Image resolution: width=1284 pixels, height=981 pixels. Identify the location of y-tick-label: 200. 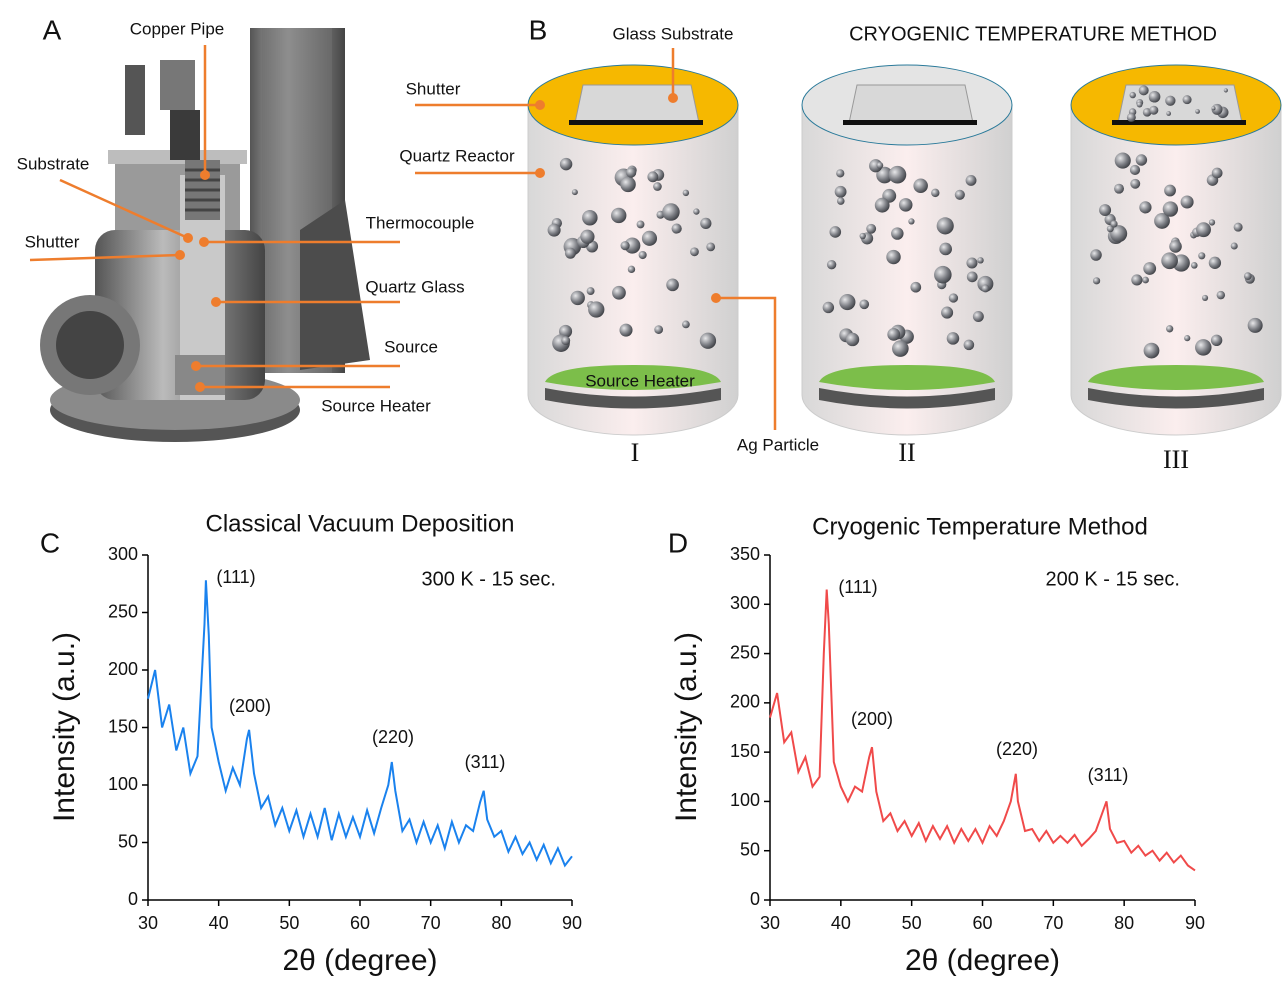
(745, 702).